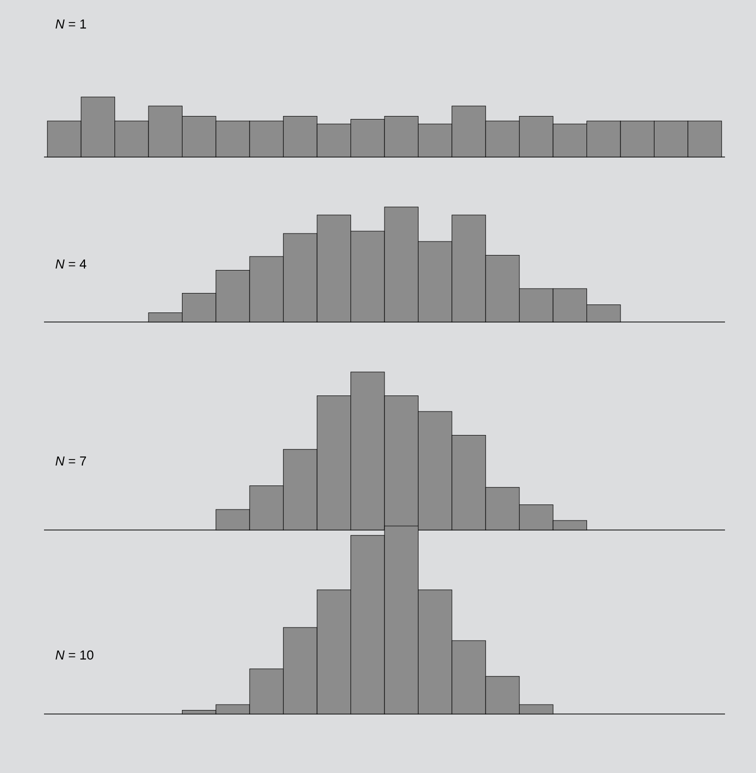 This screenshot has height=773, width=756. What do you see at coordinates (71, 461) in the screenshot?
I see `text: N = 7` at bounding box center [71, 461].